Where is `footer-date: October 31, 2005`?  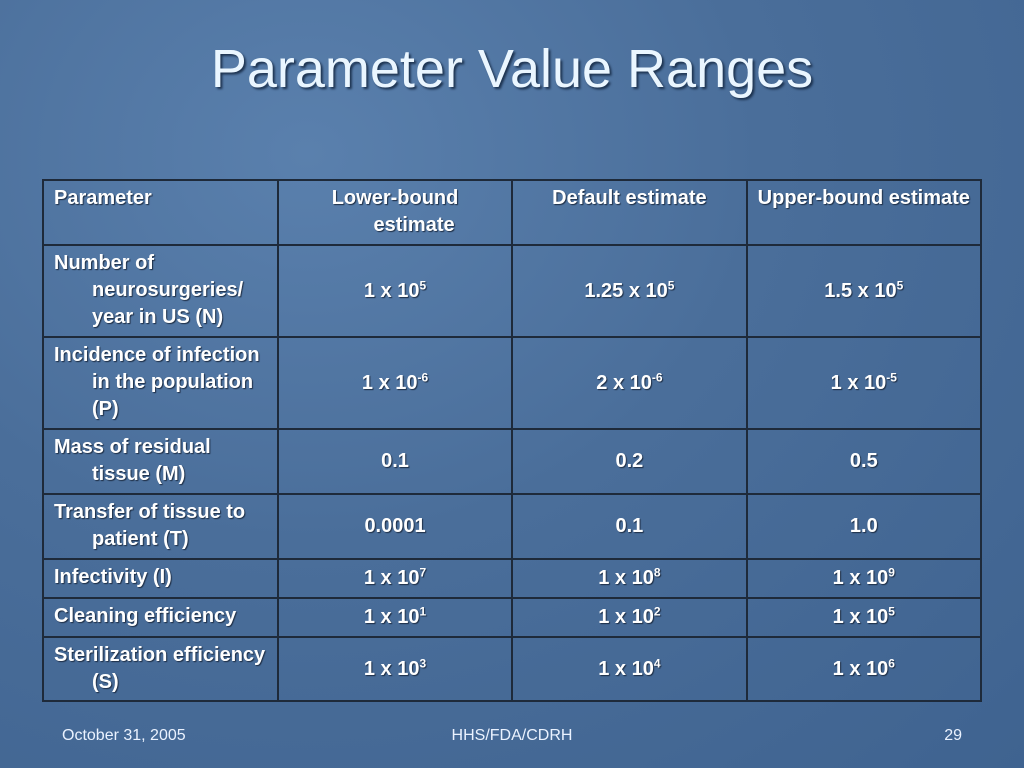
footer-date: October 31, 2005 is located at coordinates (124, 735).